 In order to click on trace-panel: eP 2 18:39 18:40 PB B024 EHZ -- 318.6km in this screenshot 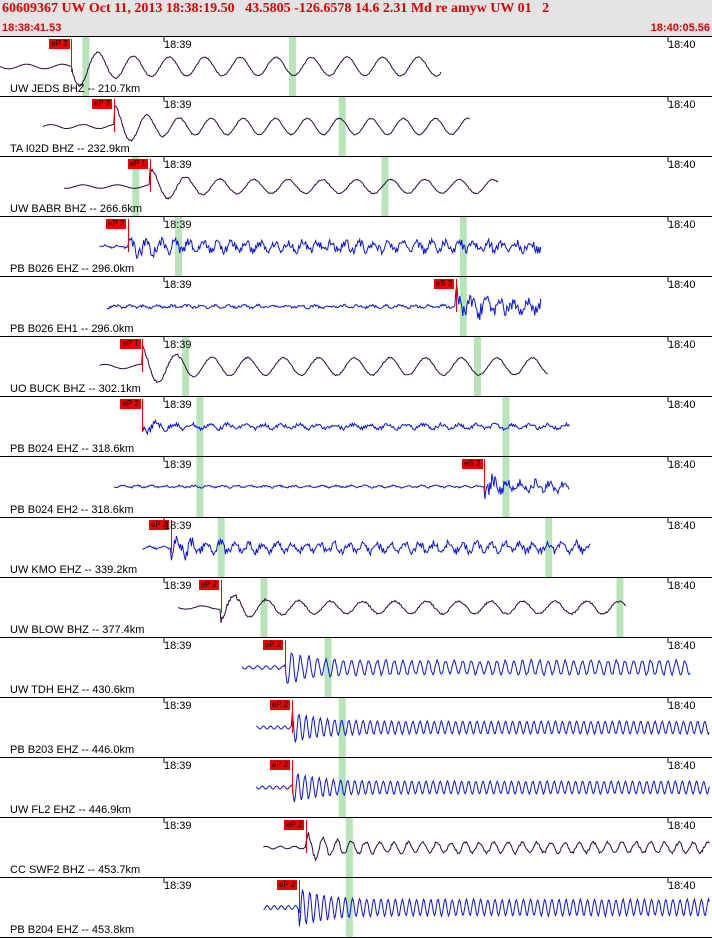, I will do `click(356, 427)`.